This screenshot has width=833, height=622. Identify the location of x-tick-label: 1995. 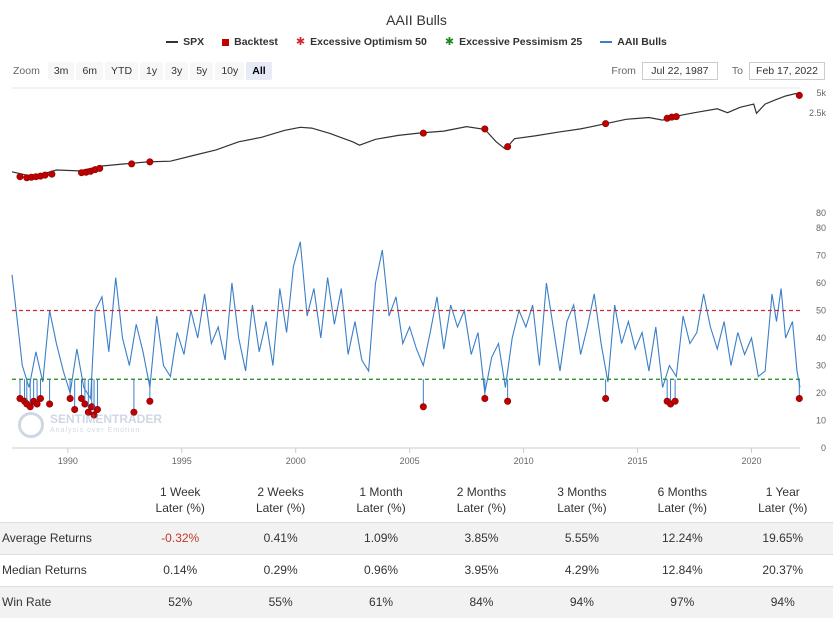
(182, 461).